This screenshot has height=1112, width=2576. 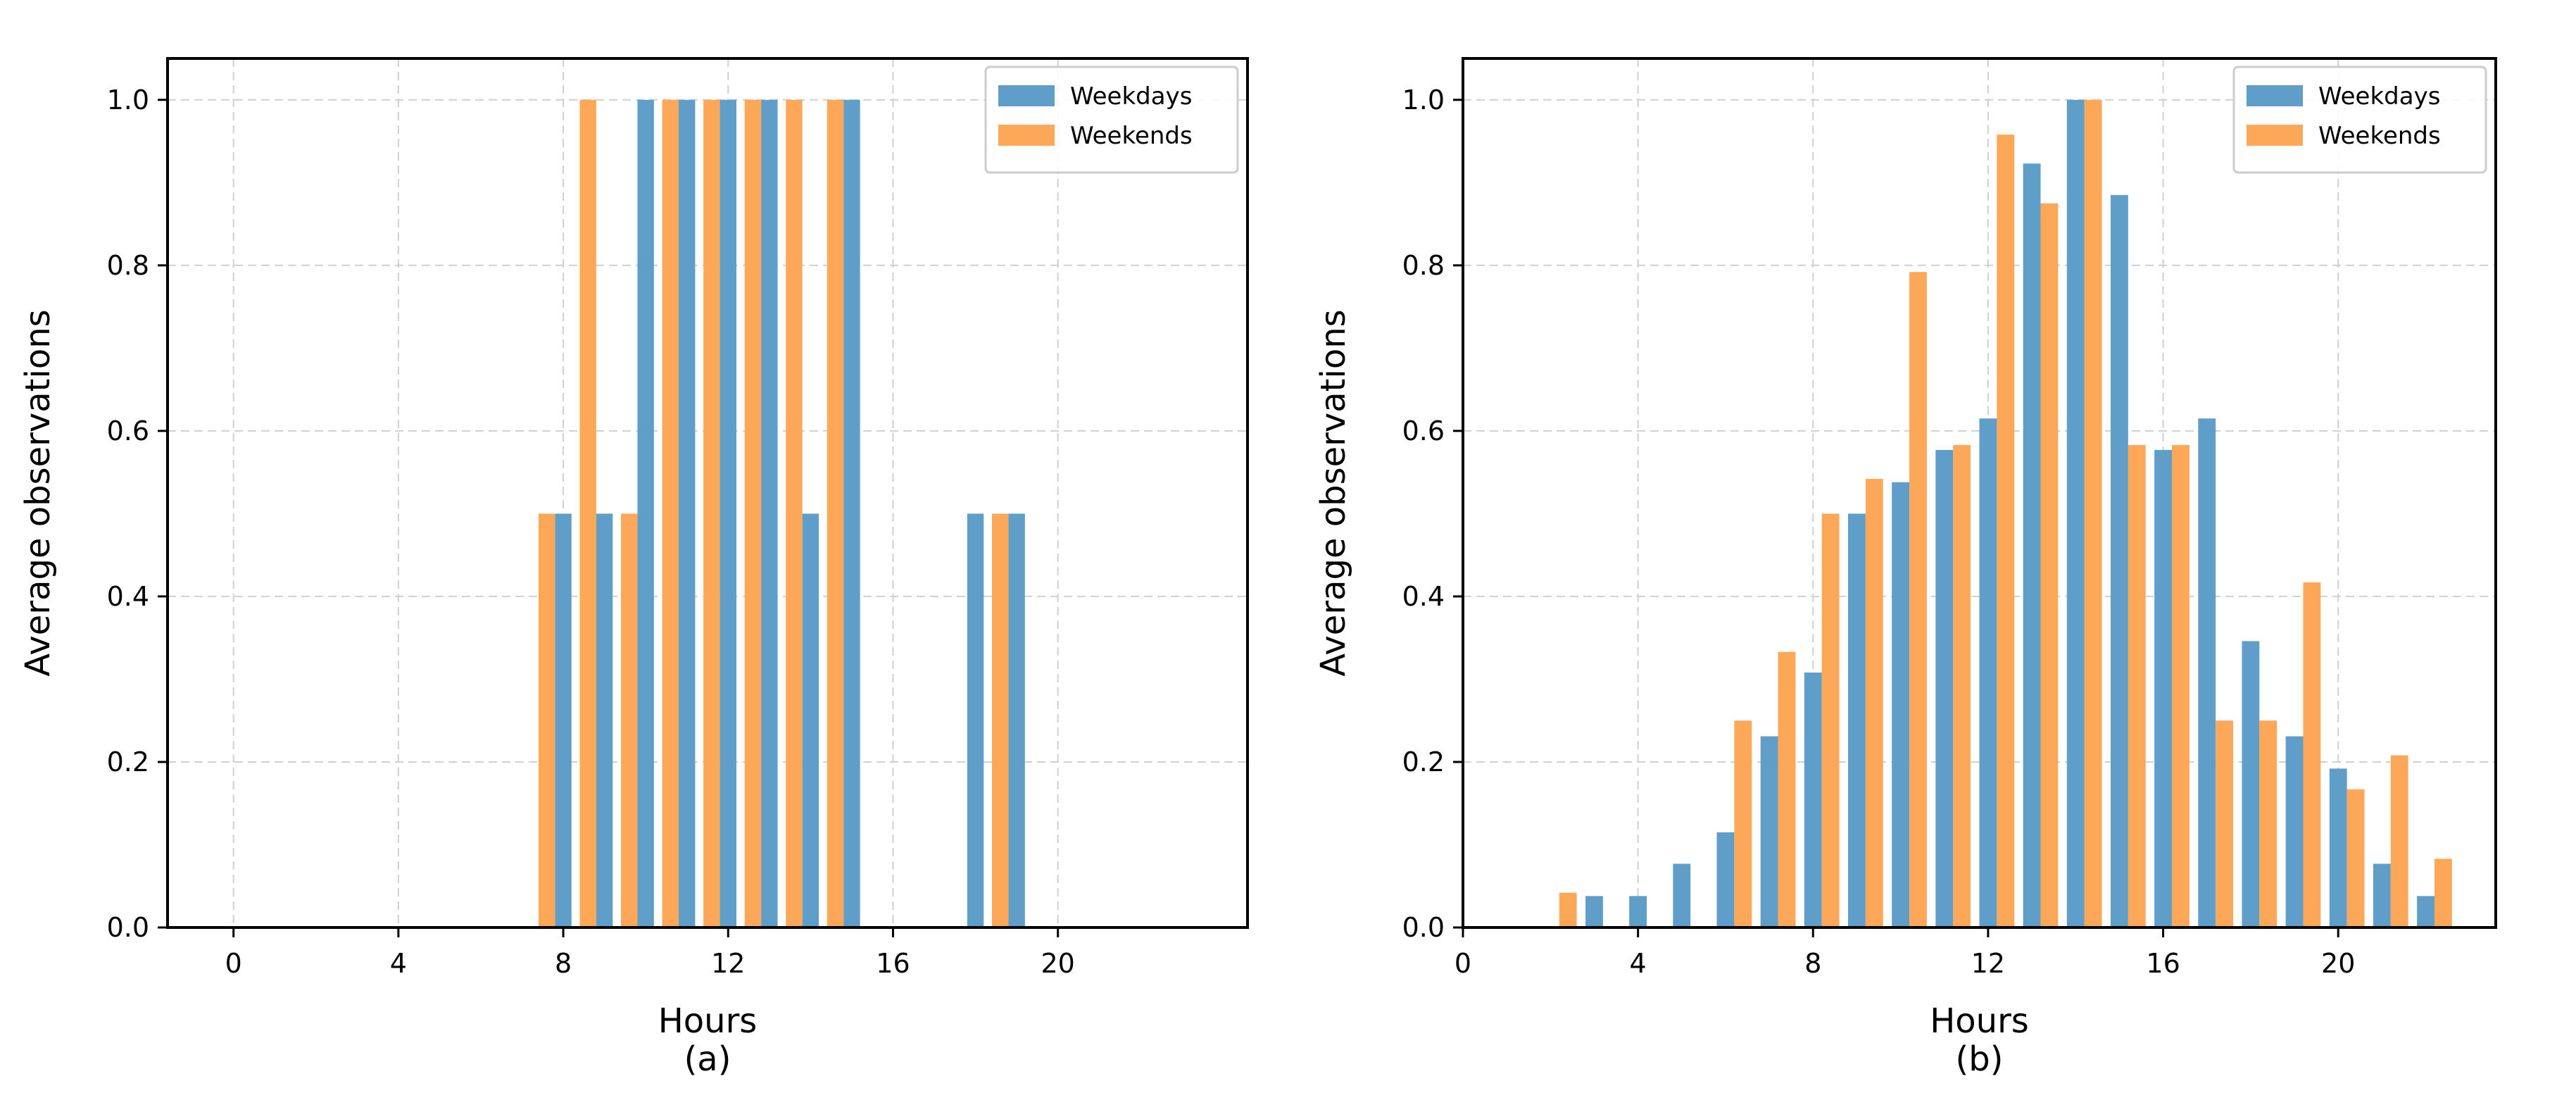 I want to click on legend-label-b-weekdays: Weekdays, so click(x=2379, y=96).